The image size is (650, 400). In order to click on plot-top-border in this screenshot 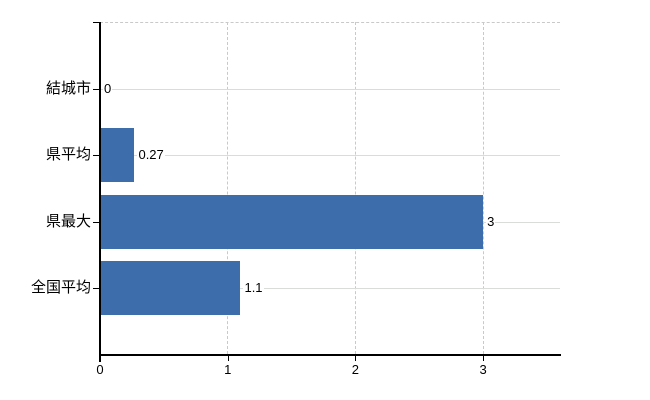, I will do `click(330, 22)`.